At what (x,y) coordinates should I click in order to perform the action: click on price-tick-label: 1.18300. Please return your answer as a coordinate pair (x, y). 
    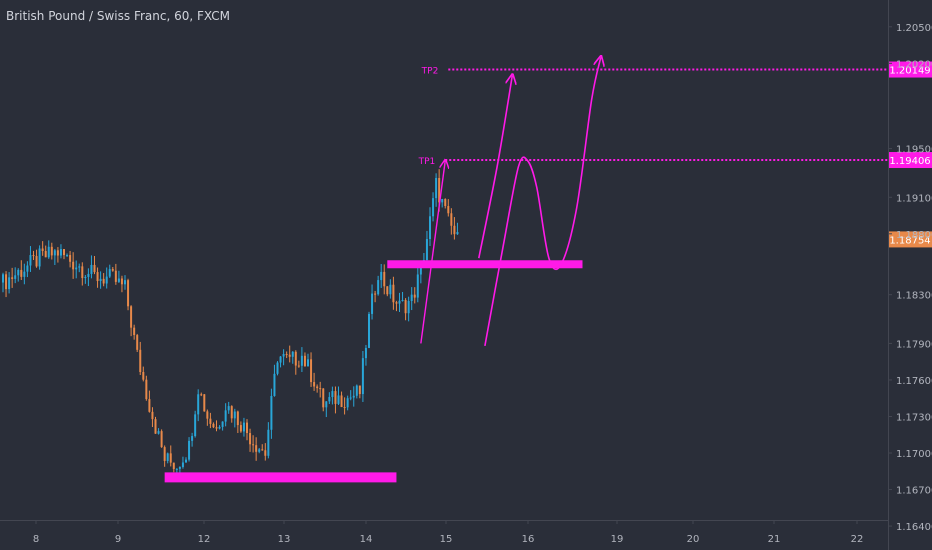
    Looking at the image, I should click on (914, 296).